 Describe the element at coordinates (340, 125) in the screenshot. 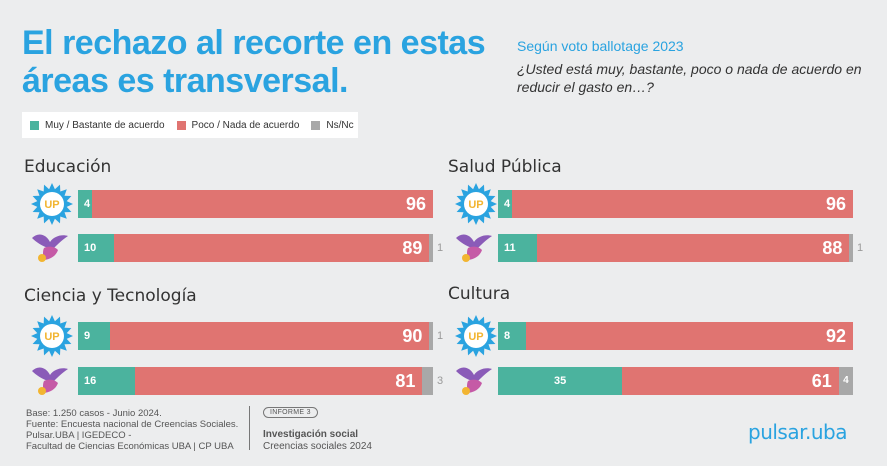

I see `legend-label-ns: Ns/Nc` at that location.